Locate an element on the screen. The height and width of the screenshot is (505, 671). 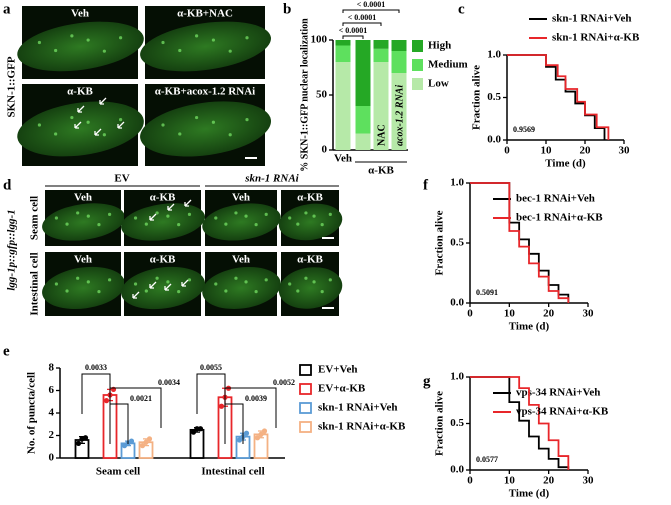
legend-label: vps-34 RNAi+Veh is located at coordinates (558, 393).